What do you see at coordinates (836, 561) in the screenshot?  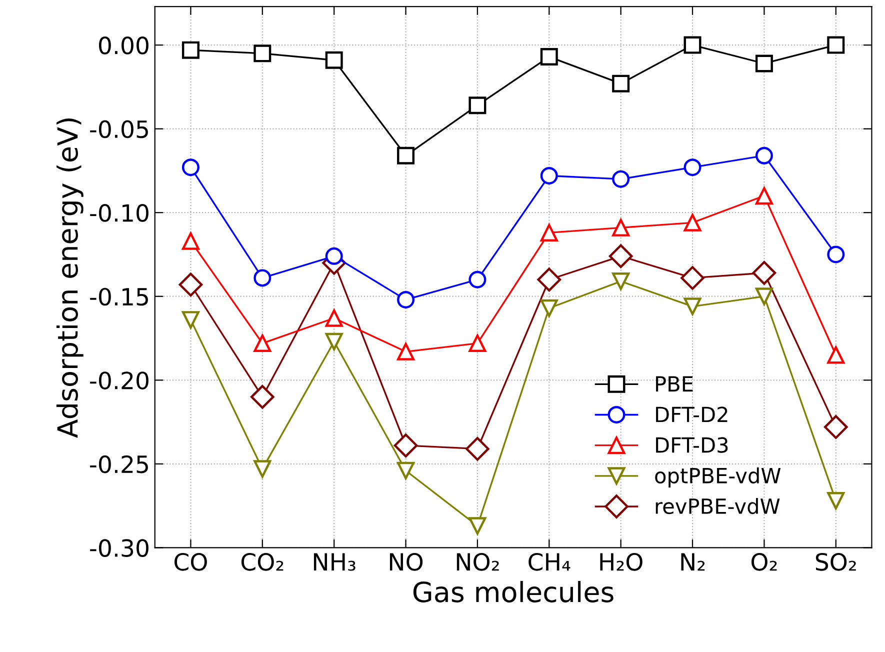 I see `x-tick-label: SO₂` at bounding box center [836, 561].